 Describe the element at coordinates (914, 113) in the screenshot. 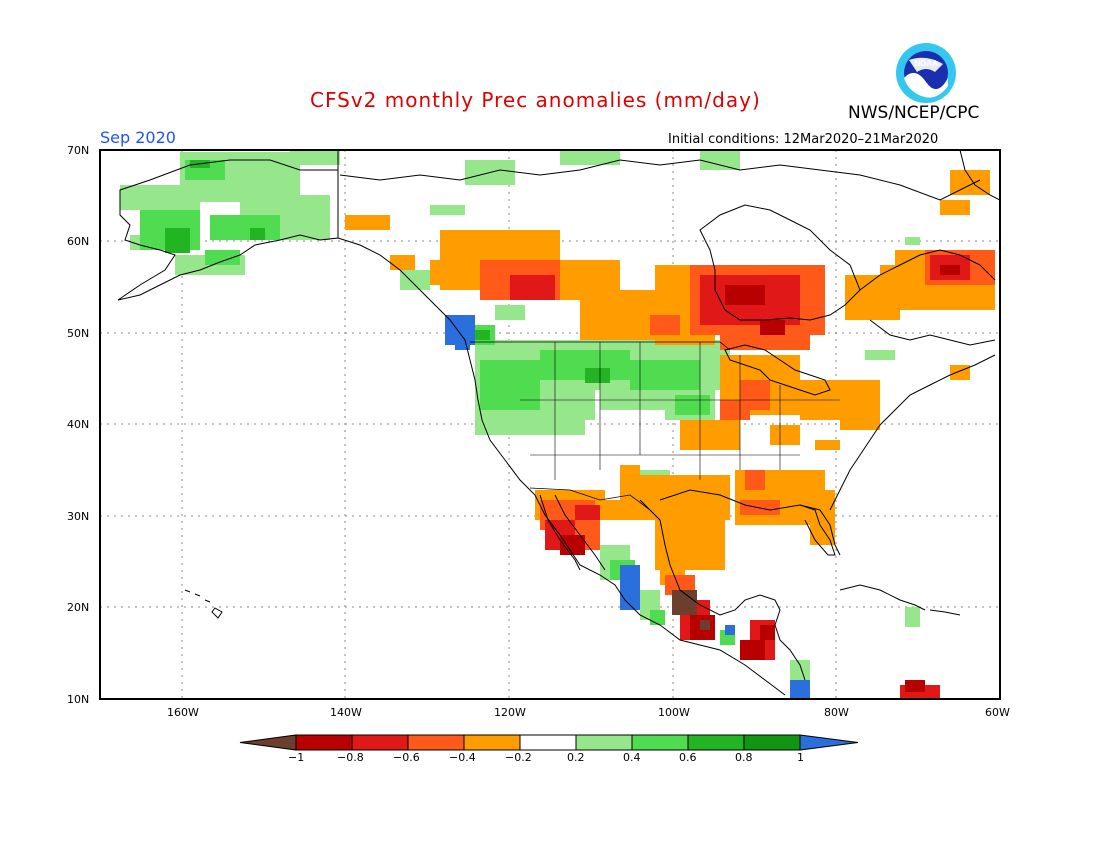

I see `agency-name: NWS/NCEP/CPC` at that location.